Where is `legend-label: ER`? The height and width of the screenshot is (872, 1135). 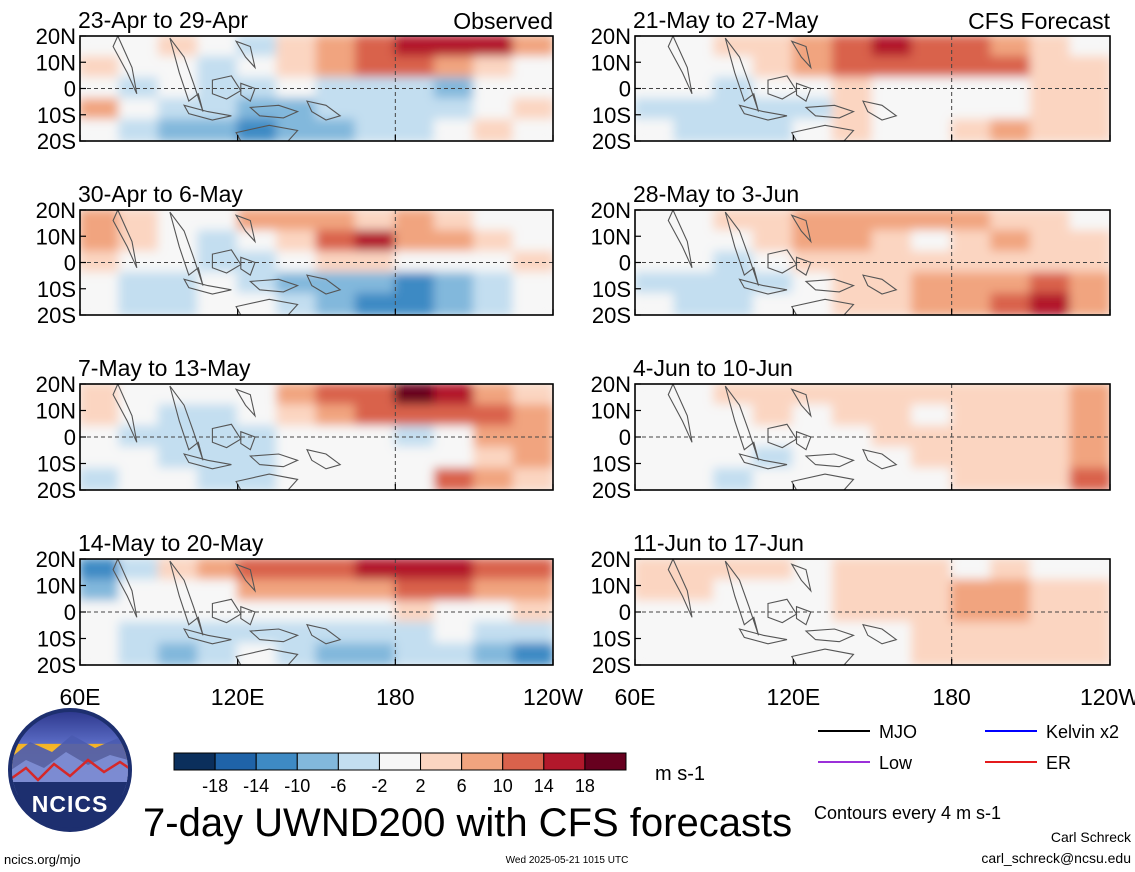
legend-label: ER is located at coordinates (1058, 763).